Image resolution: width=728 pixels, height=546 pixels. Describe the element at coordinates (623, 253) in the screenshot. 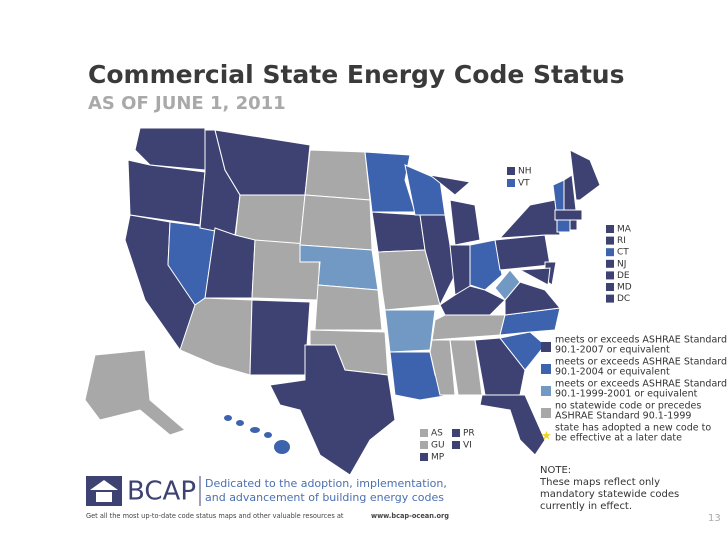

I see `state-label: CT` at that location.